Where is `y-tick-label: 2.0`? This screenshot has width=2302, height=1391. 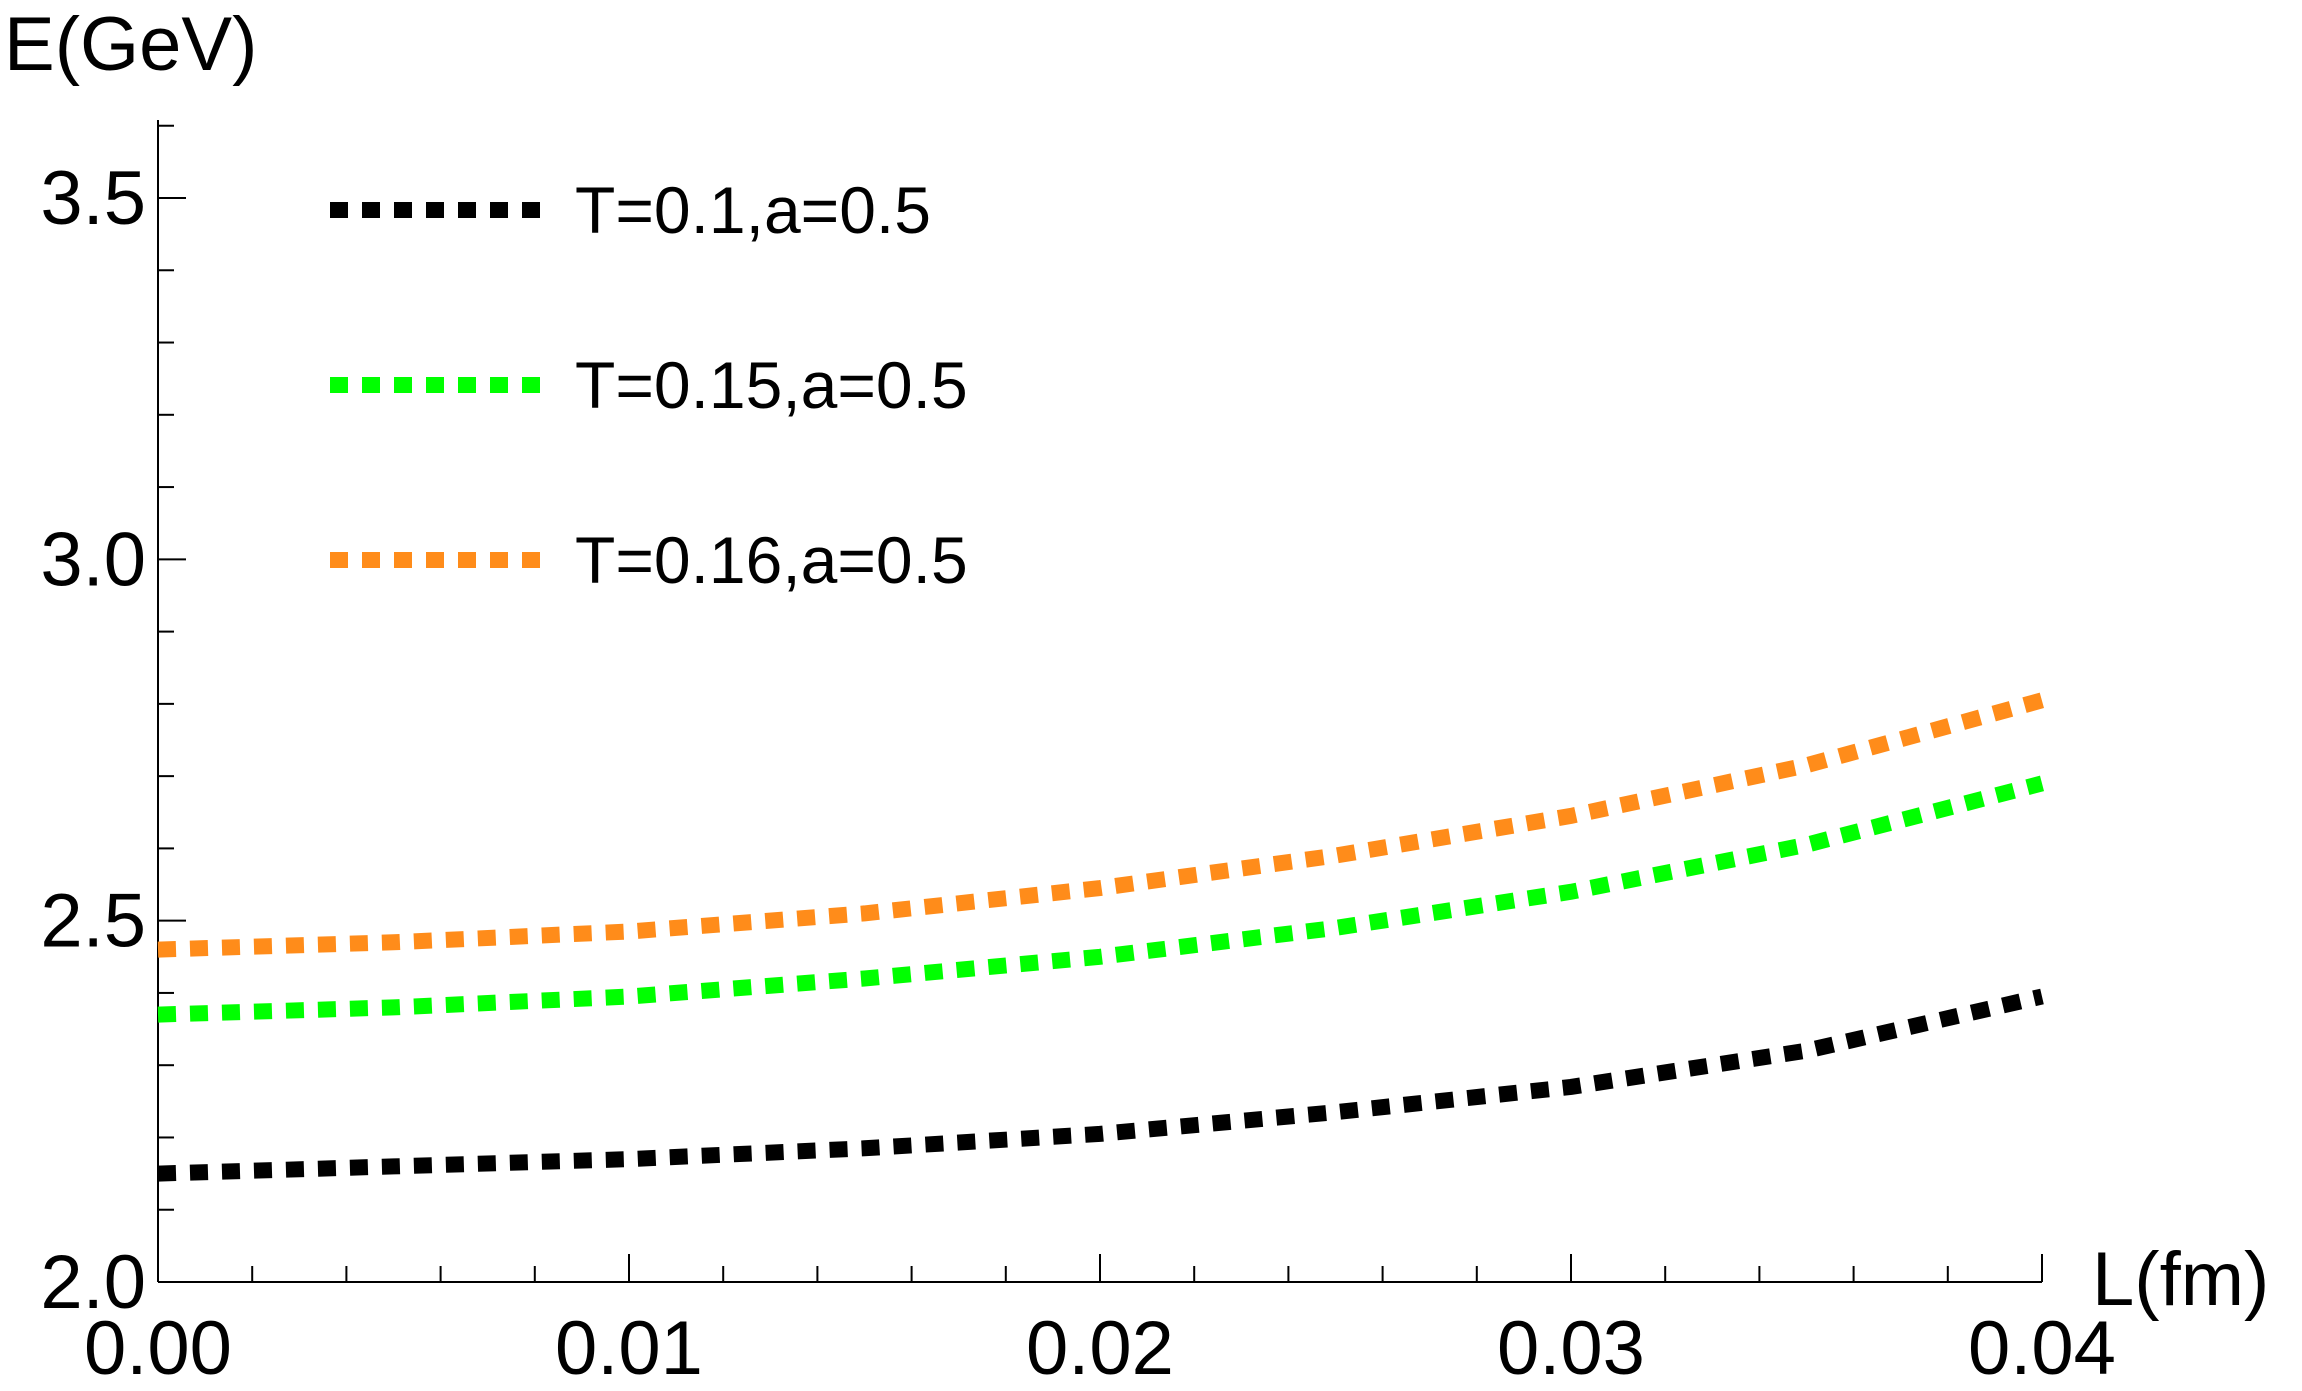
y-tick-label: 2.0 is located at coordinates (93, 1282).